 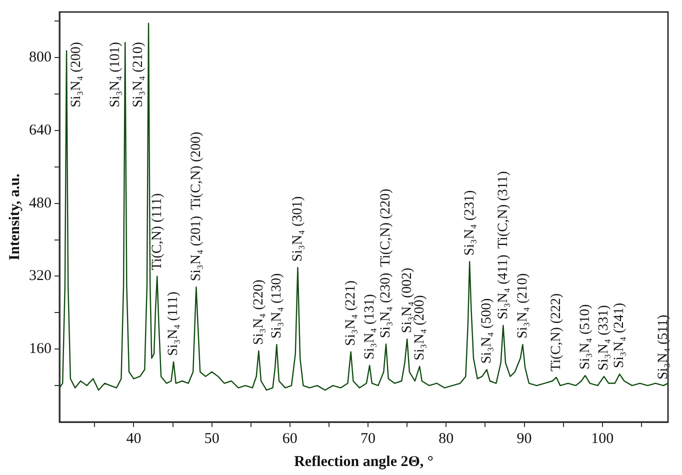 I want to click on annotation: Si₃N₄ (101), so click(x=115, y=75).